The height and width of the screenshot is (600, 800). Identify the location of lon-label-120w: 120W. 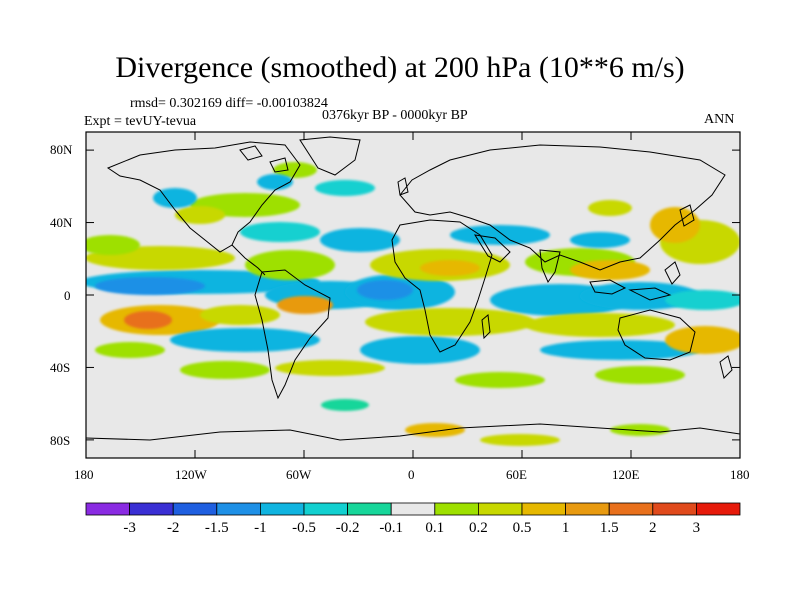
(191, 474).